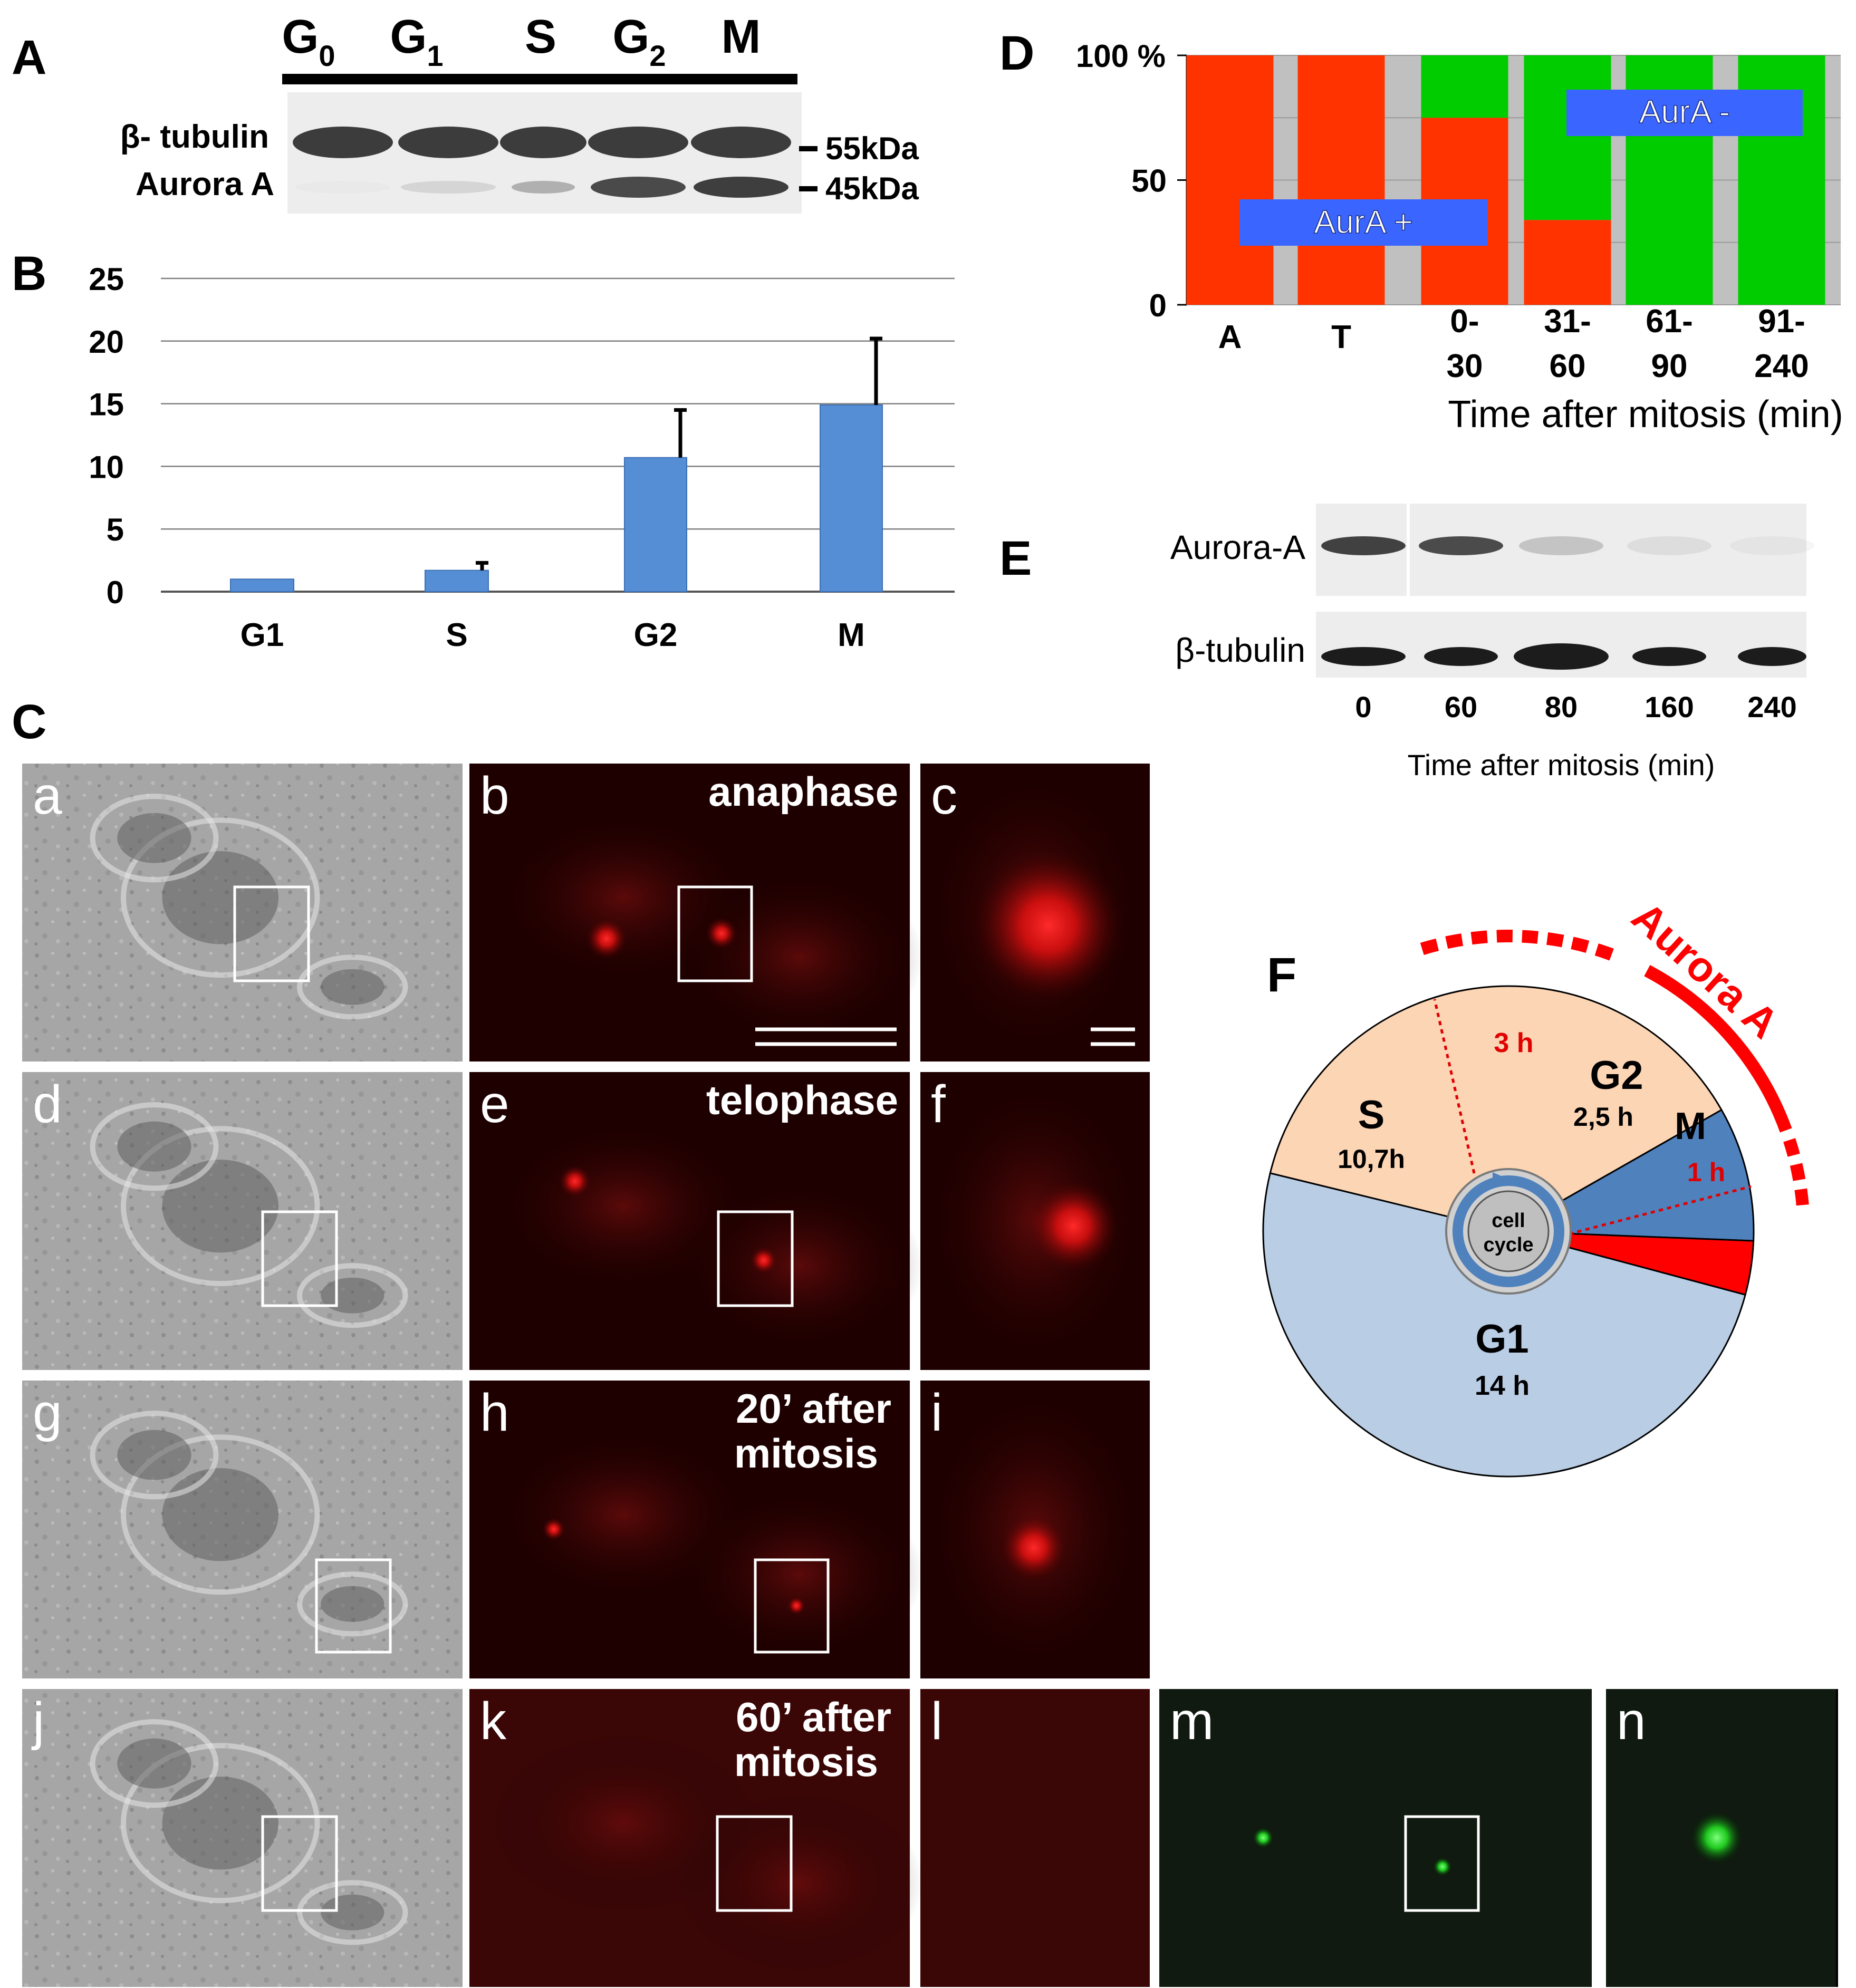  What do you see at coordinates (1630, 1175) in the screenshot?
I see `pie-slice-G2` at bounding box center [1630, 1175].